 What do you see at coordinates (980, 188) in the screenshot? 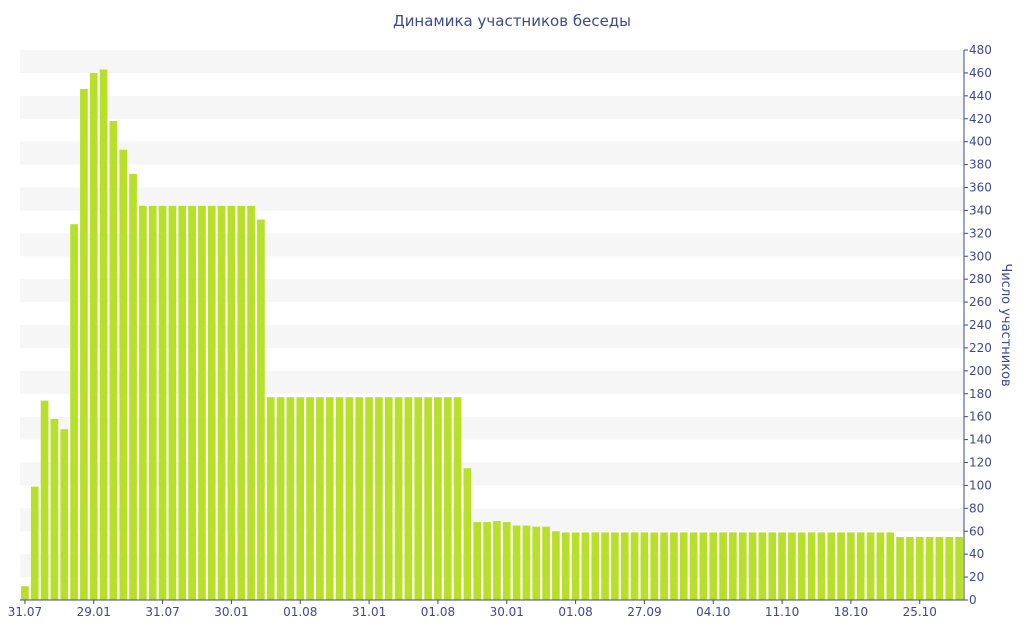
I see `y-tick-label: 360` at bounding box center [980, 188].